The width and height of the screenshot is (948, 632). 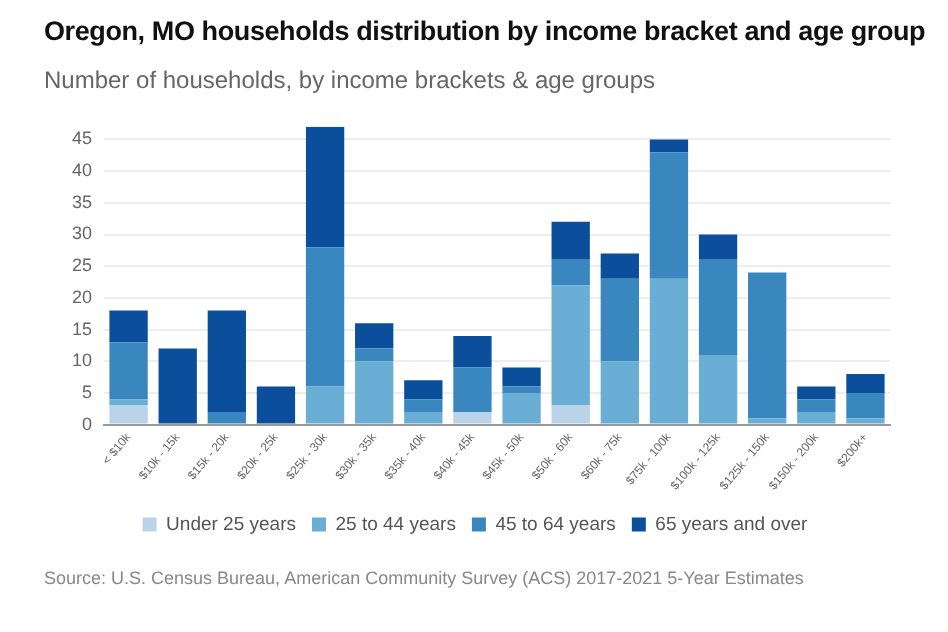 I want to click on y-tick-label: 20, so click(x=82, y=296).